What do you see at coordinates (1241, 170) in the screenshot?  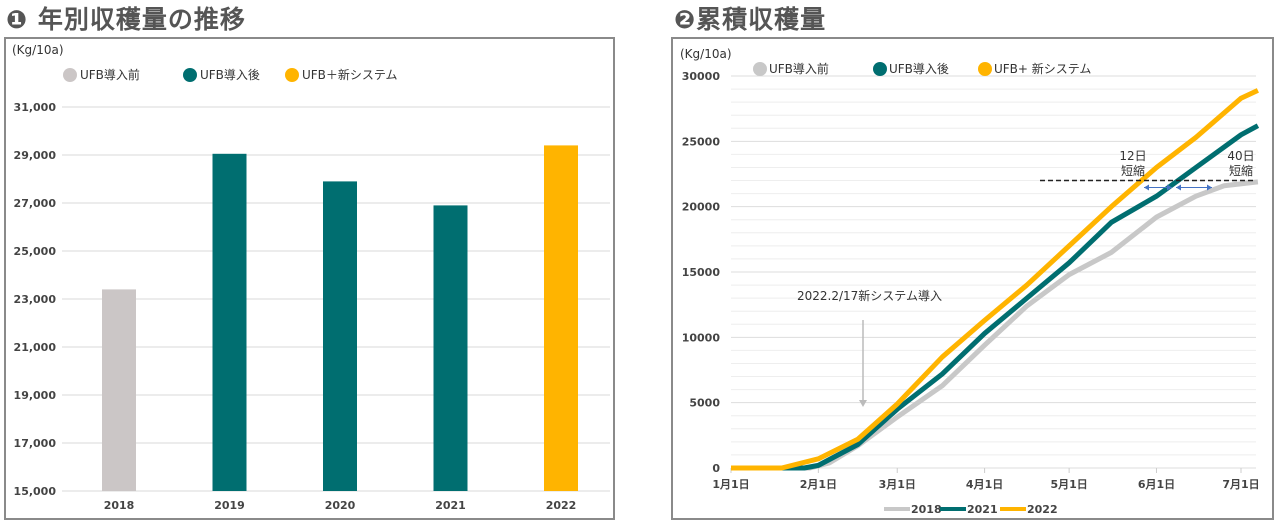 I see `annotation-40-shortened: 短縮` at bounding box center [1241, 170].